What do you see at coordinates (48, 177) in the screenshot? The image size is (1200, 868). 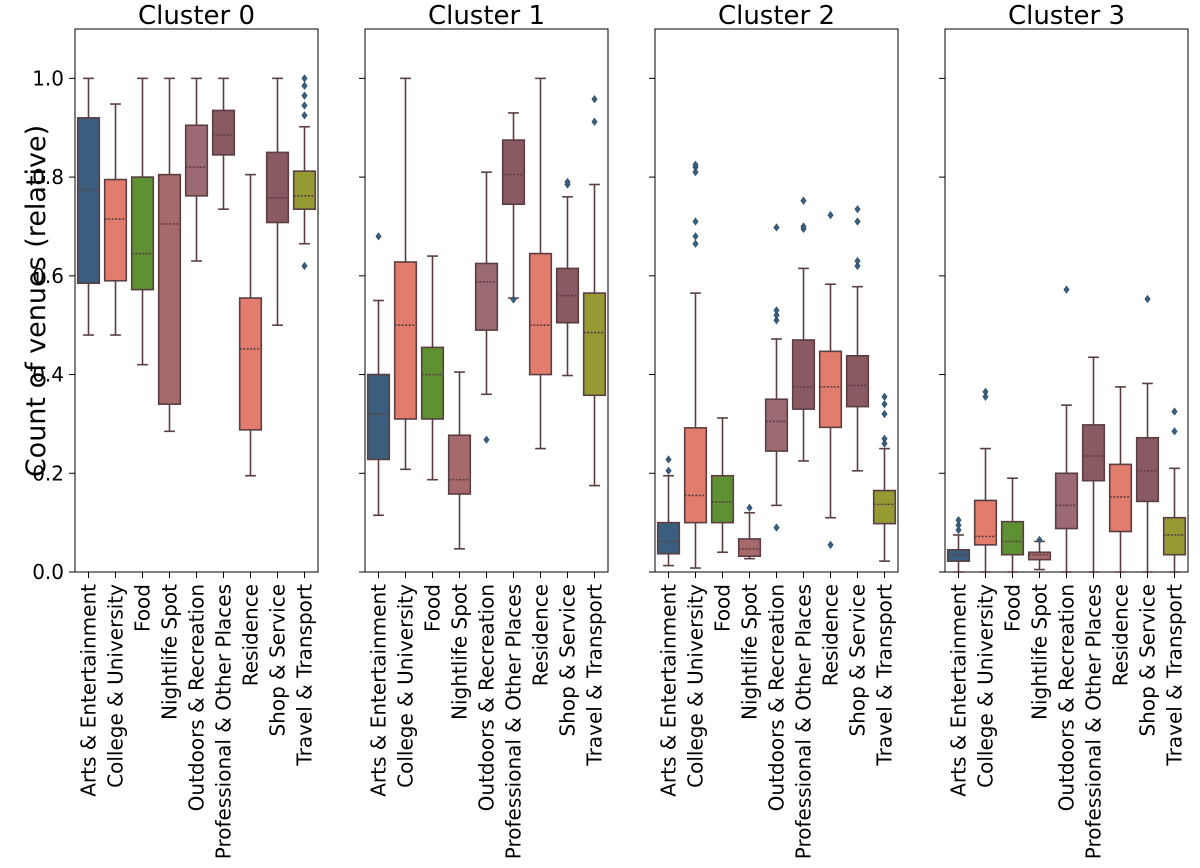 I see `y-tick-label: 0.8` at bounding box center [48, 177].